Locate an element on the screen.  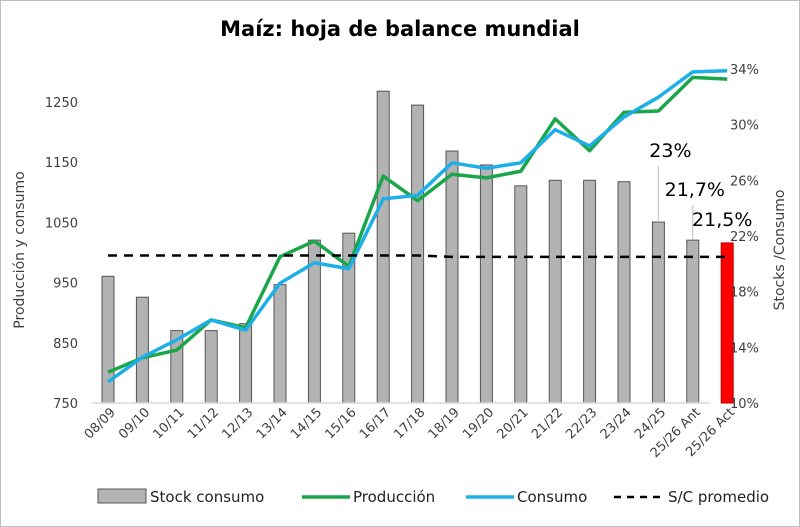
x-tick-label: 15/16 is located at coordinates (341, 423).